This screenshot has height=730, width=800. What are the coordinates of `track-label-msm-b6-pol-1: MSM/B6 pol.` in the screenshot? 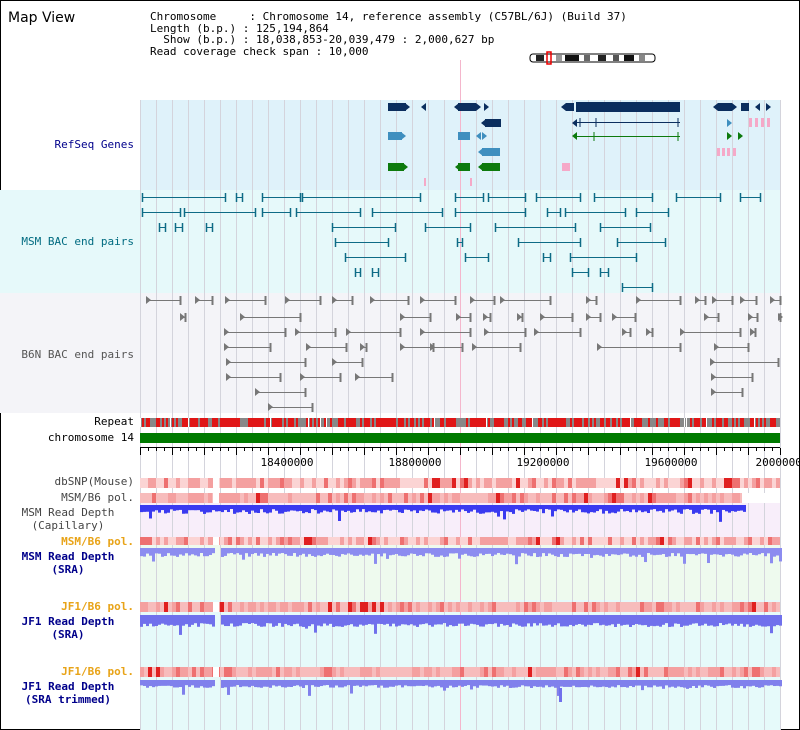 It's located at (97, 497).